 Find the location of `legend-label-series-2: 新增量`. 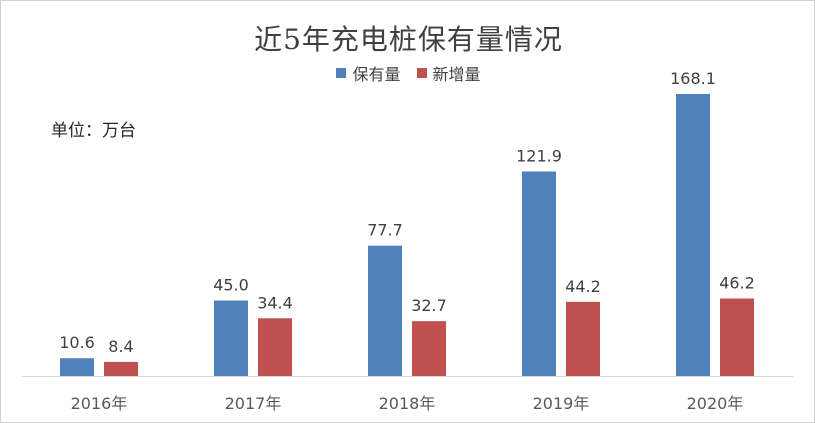

legend-label-series-2: 新增量 is located at coordinates (456, 74).